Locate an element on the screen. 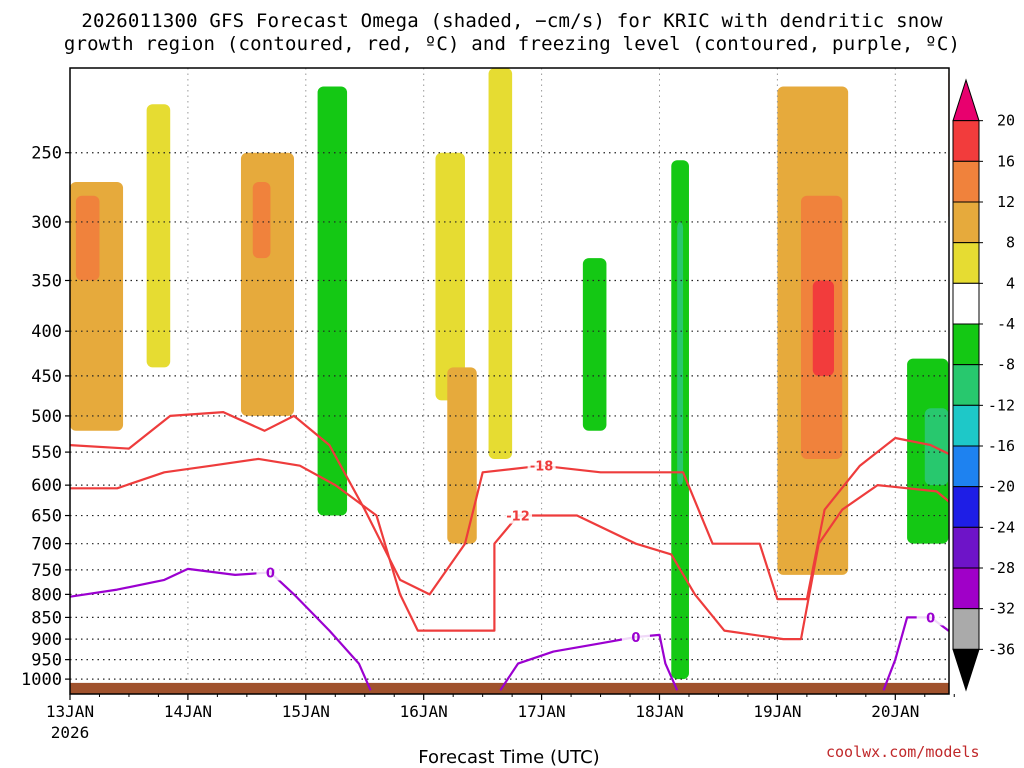 The height and width of the screenshot is (768, 1024). dendritic-label-0: -18 is located at coordinates (542, 467).